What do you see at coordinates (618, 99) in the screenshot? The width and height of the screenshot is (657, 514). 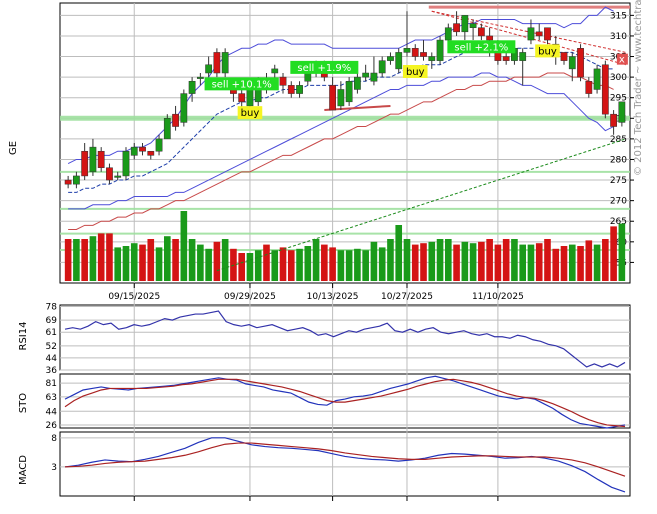 I see `price-tick-label: 295` at bounding box center [618, 99].